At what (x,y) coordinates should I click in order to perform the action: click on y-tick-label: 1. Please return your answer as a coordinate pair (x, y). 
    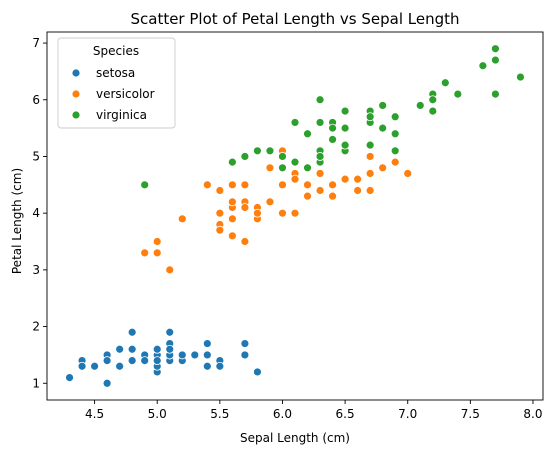
    Looking at the image, I should click on (36, 383).